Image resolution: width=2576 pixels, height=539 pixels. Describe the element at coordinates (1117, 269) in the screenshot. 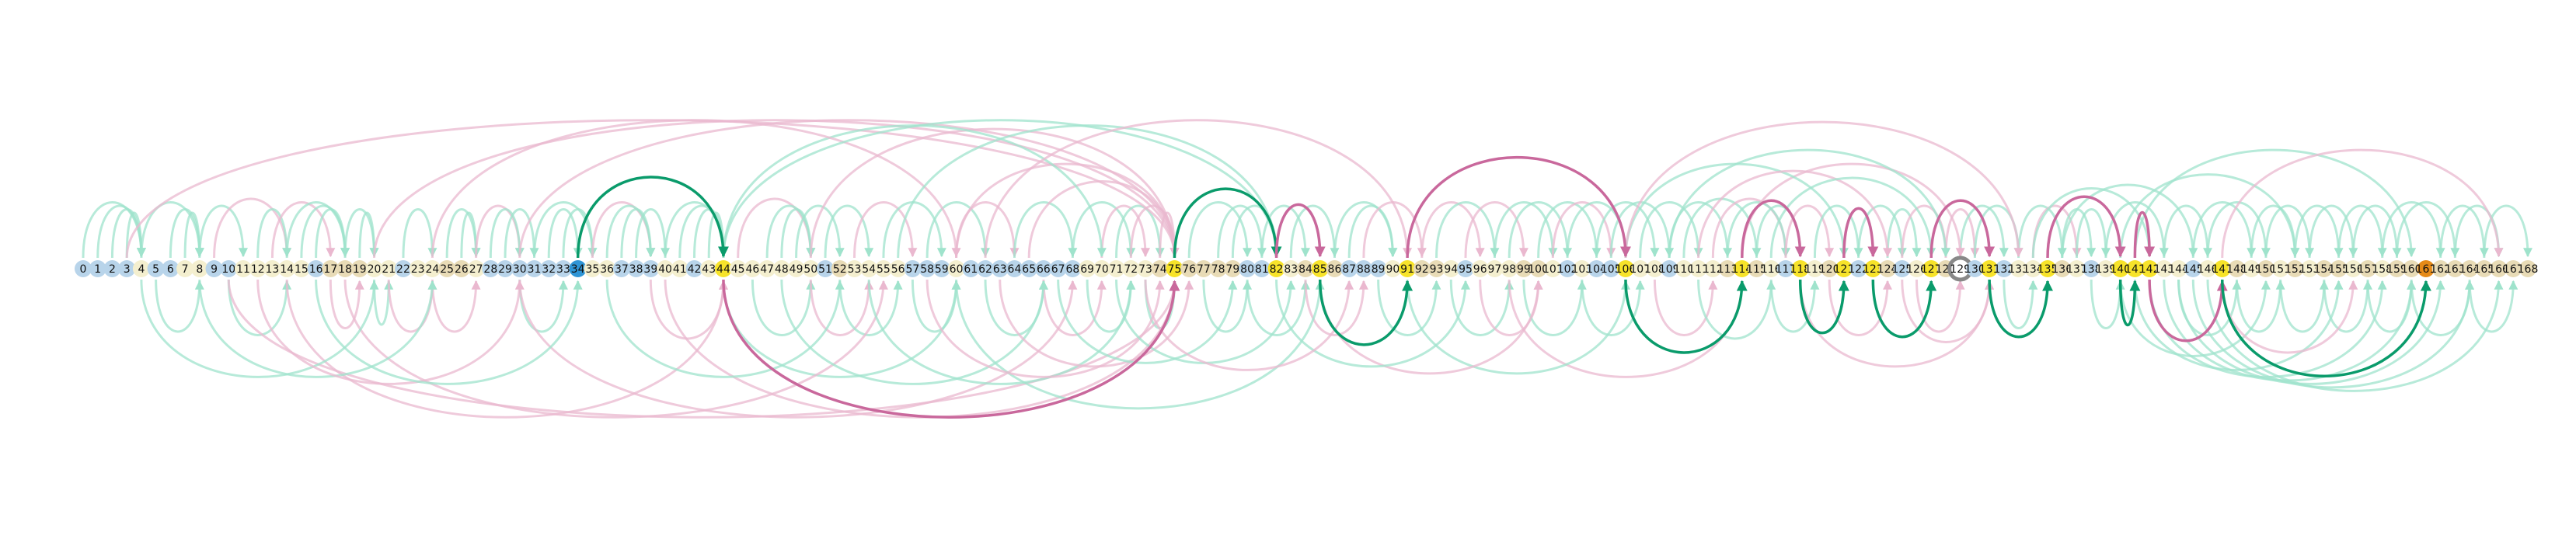

I see `node-label-71: 71` at that location.